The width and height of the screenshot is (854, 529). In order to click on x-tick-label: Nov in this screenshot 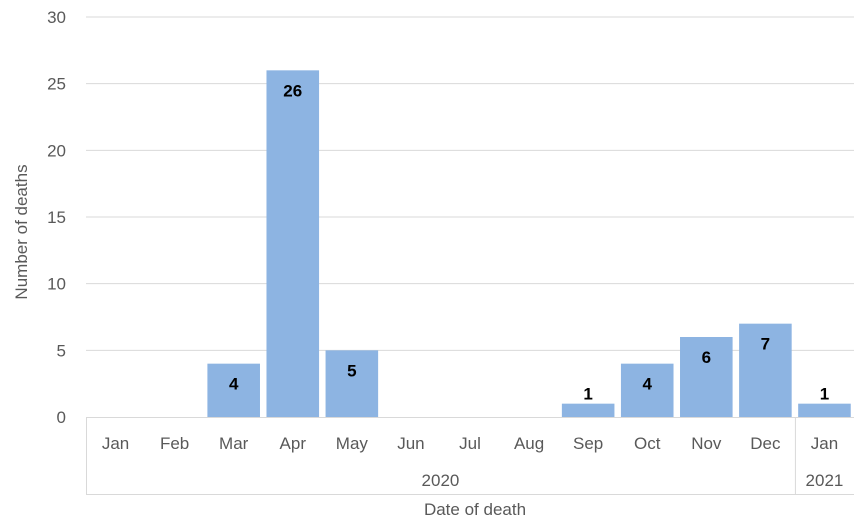, I will do `click(706, 443)`.